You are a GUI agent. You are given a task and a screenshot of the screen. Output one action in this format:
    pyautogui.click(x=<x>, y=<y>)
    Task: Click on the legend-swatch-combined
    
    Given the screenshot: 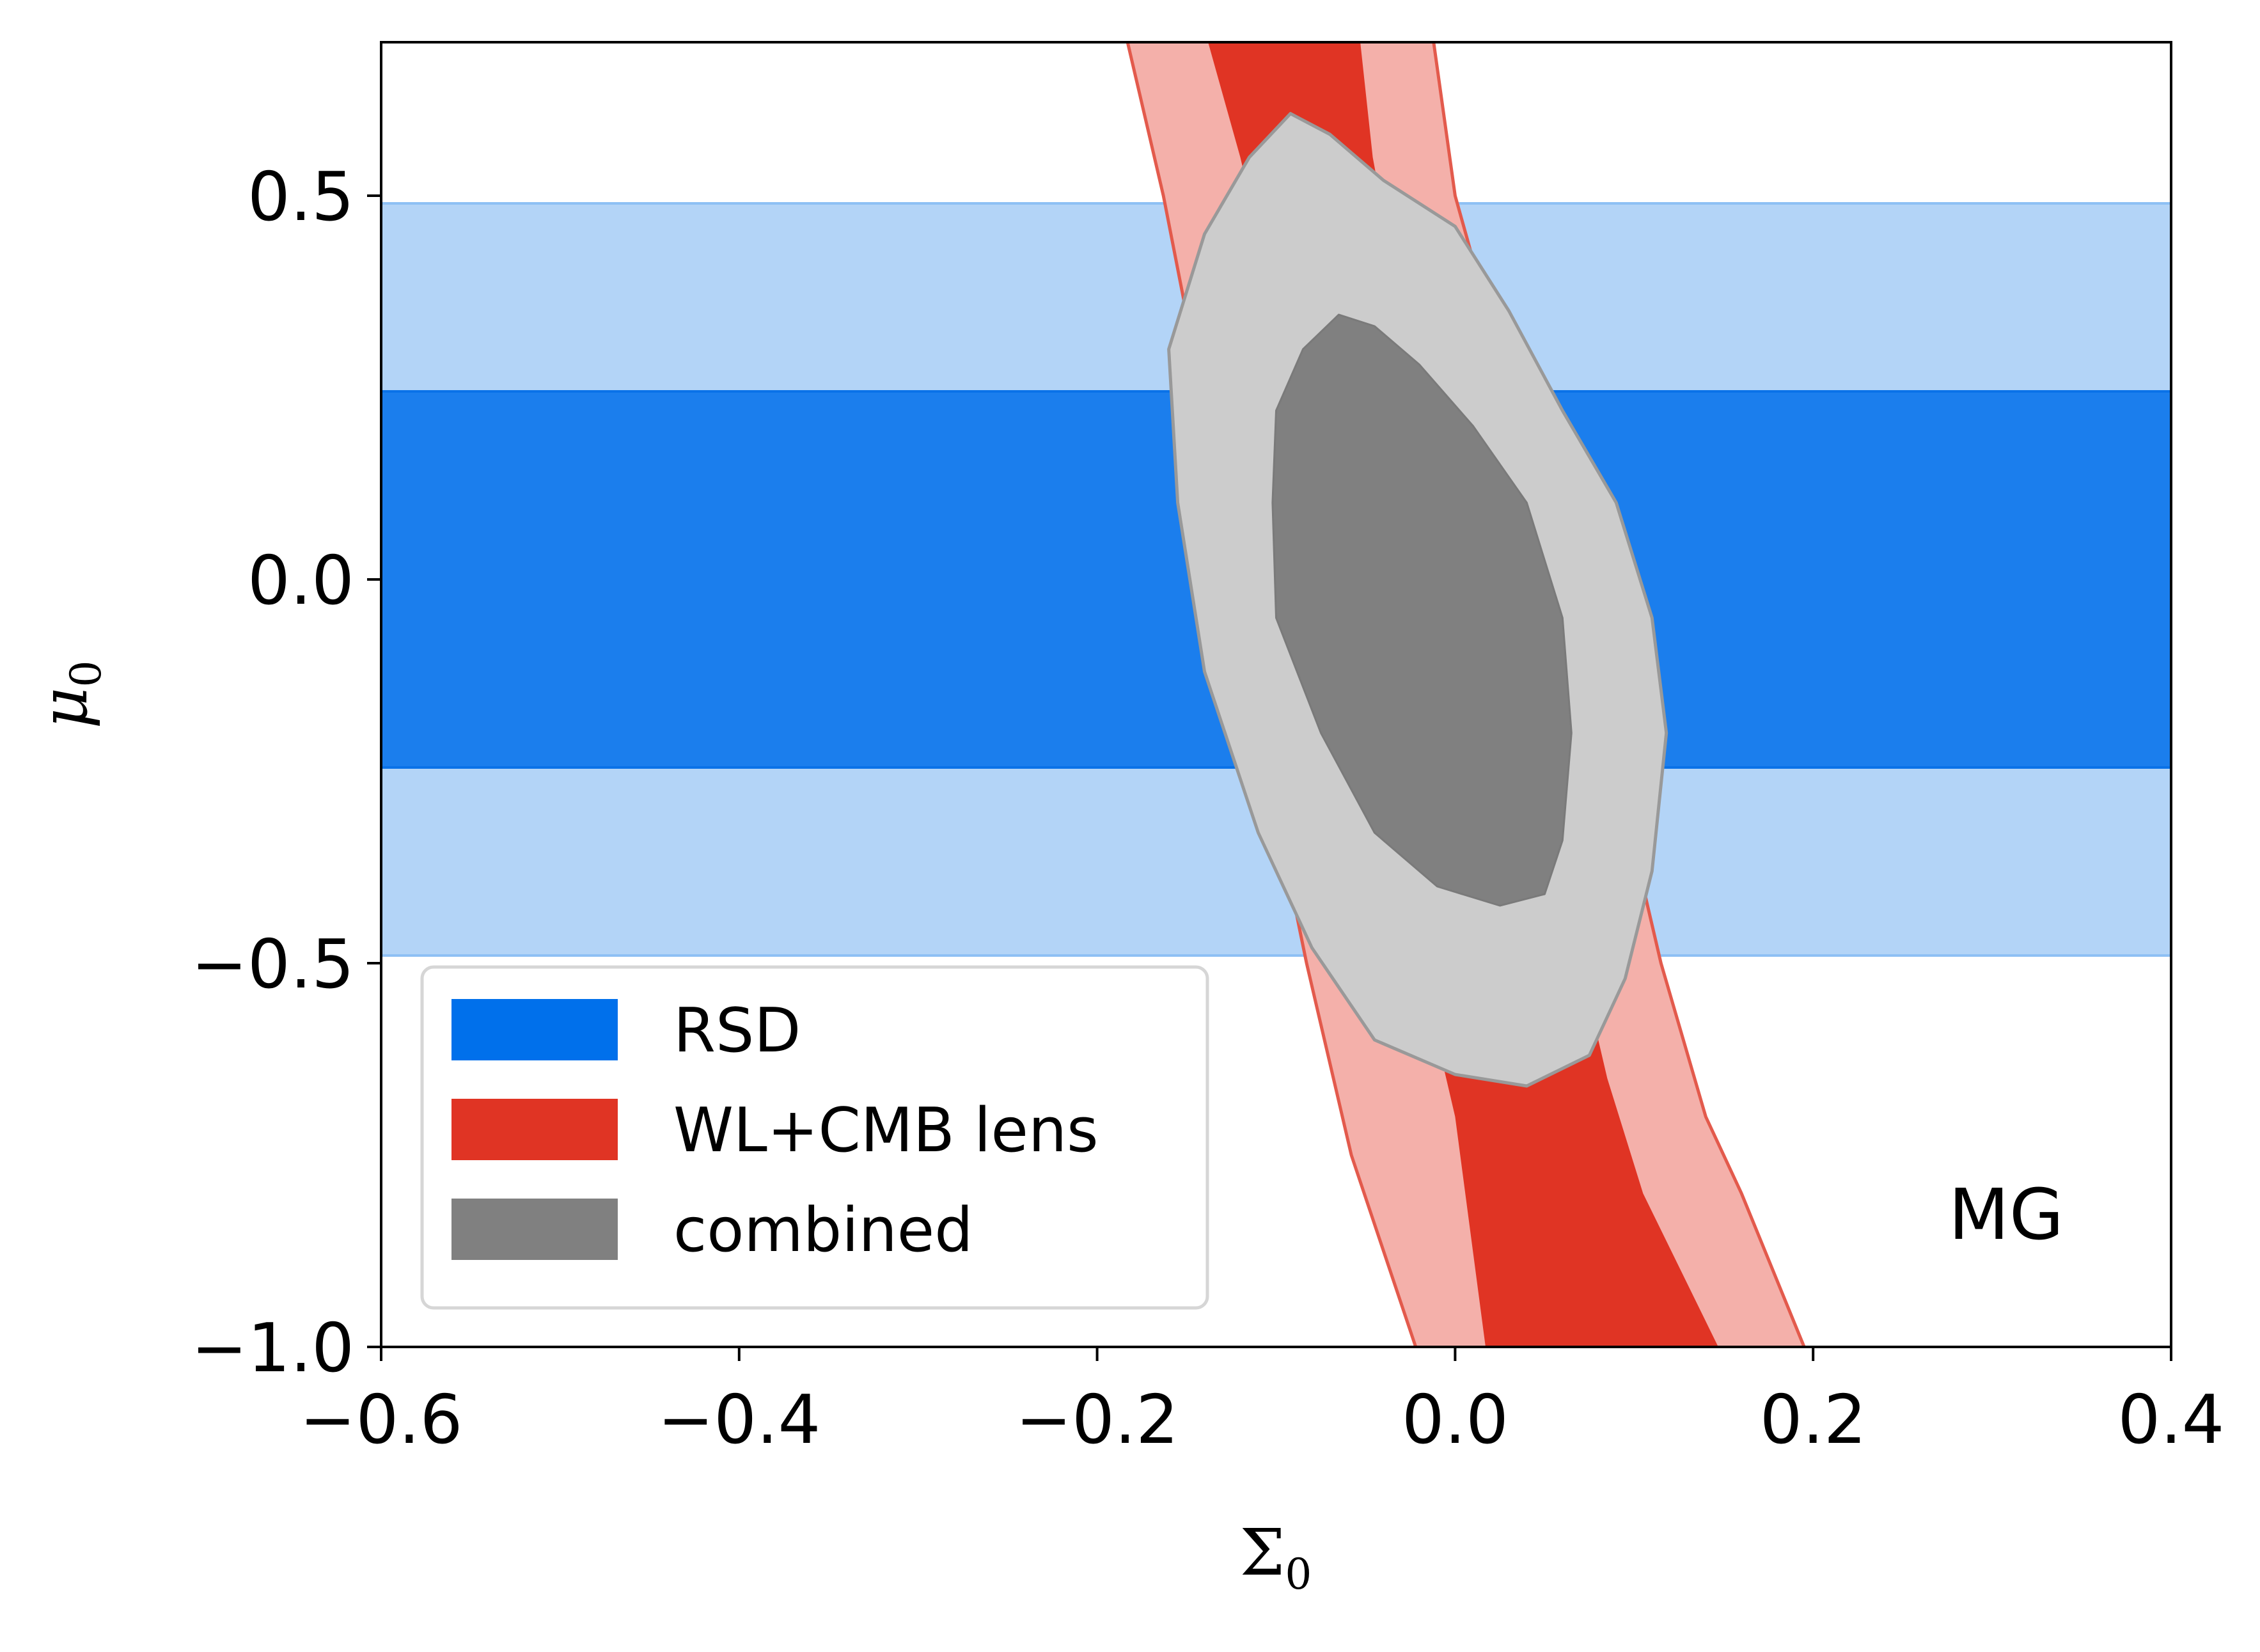 What is the action you would take?
    pyautogui.click(x=534, y=1230)
    